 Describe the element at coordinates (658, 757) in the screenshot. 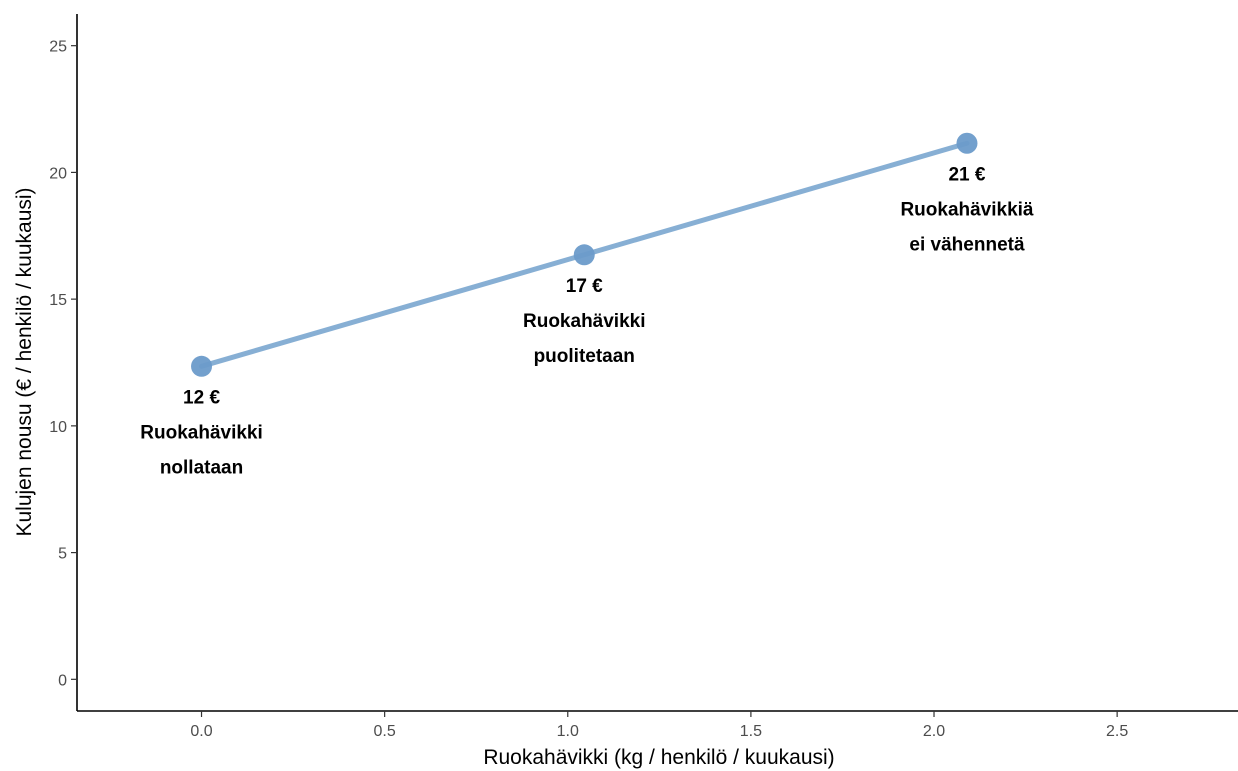

I see `x-axis-title: Ruokahävikki (kg / henkilö / kuukausi)` at that location.